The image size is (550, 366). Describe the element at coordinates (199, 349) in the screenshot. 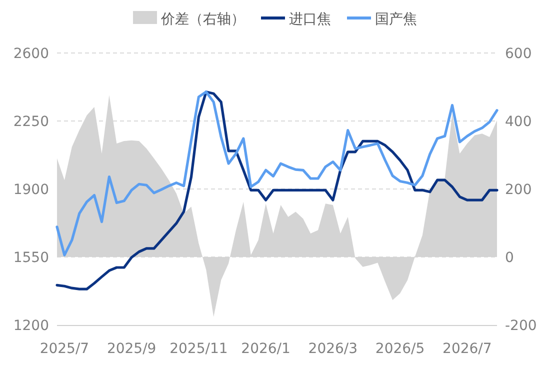

I see `x-tick-label: 2025/11` at that location.